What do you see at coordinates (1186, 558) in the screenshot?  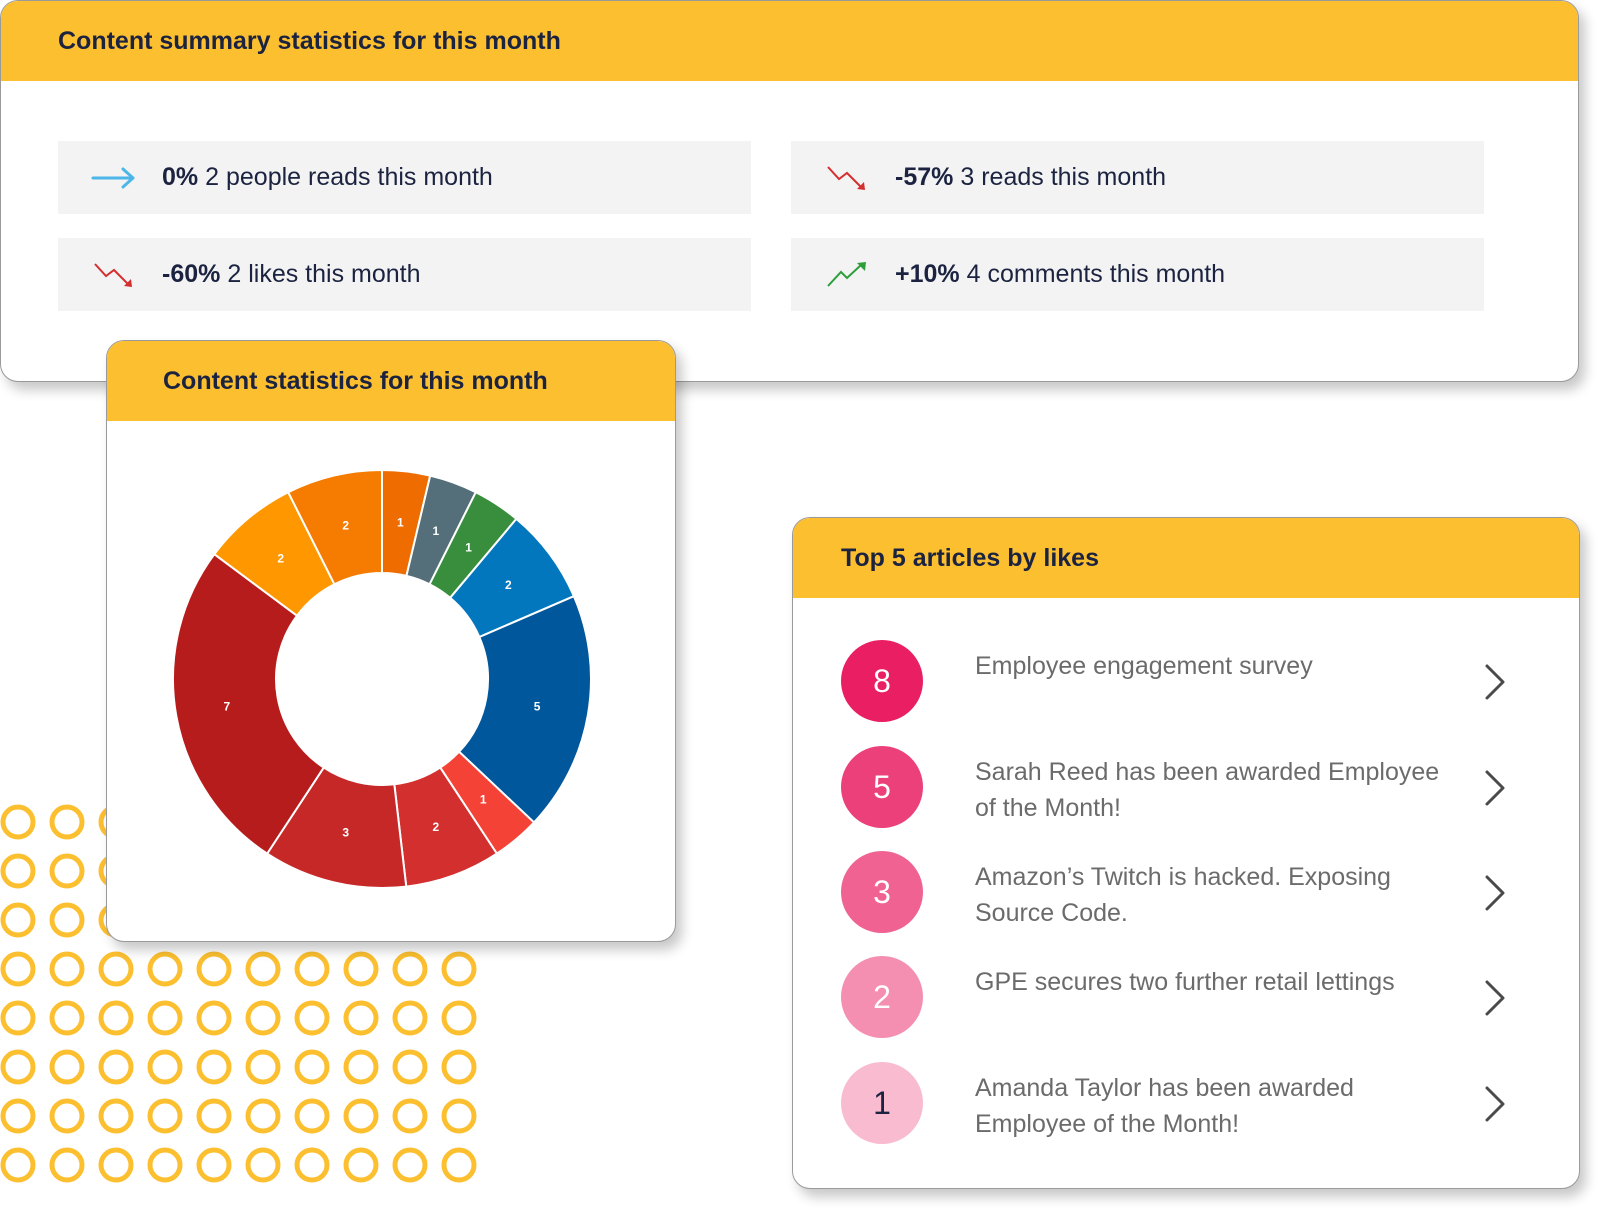 I see `top5-card-title: Top 5 articles by likes` at bounding box center [1186, 558].